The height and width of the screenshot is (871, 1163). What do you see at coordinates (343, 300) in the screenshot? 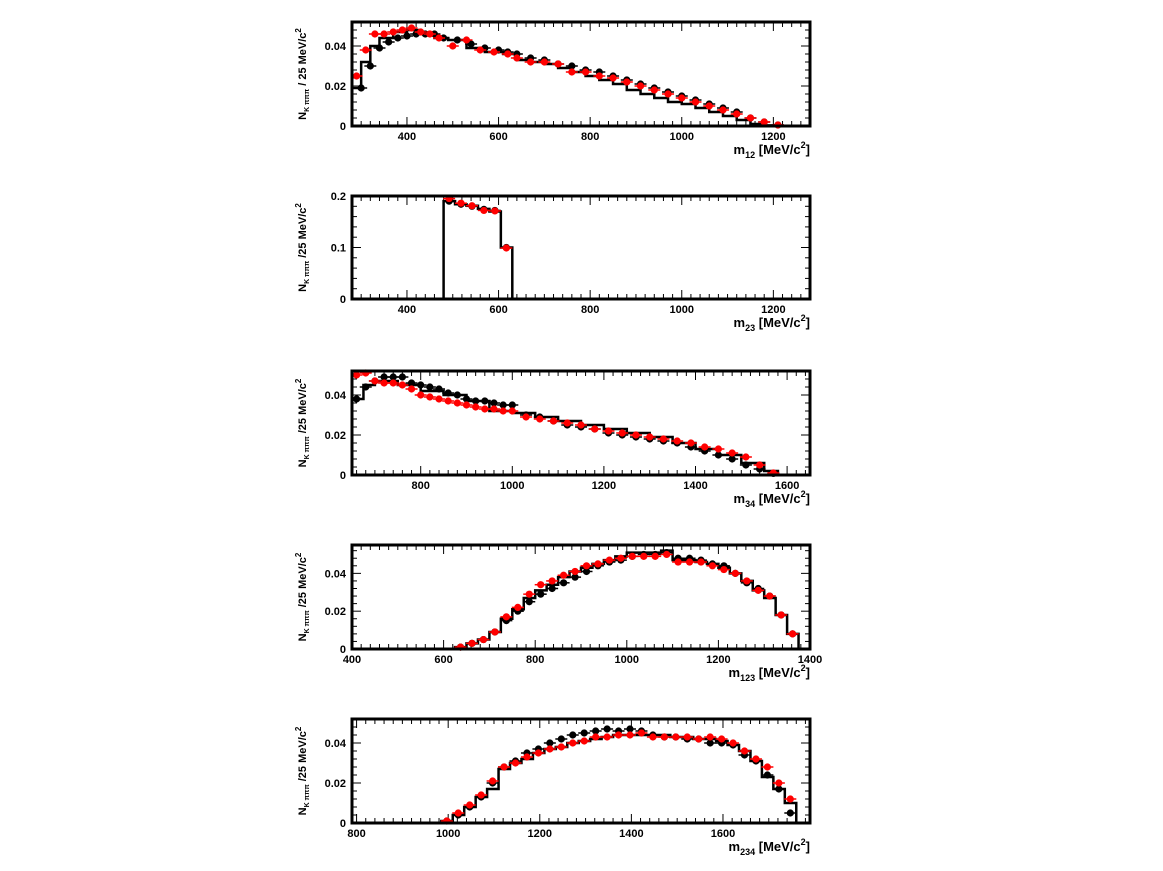
I see `y-tick-label: 0` at bounding box center [343, 300].